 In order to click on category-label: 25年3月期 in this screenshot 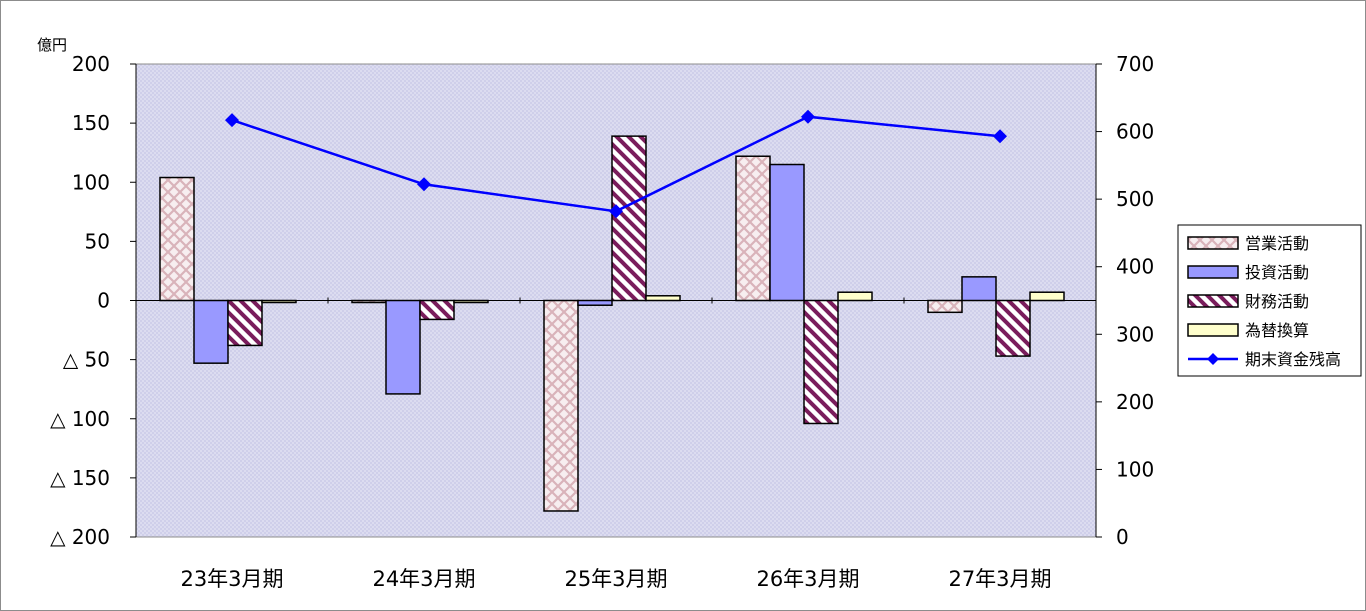, I will do `click(615, 579)`.